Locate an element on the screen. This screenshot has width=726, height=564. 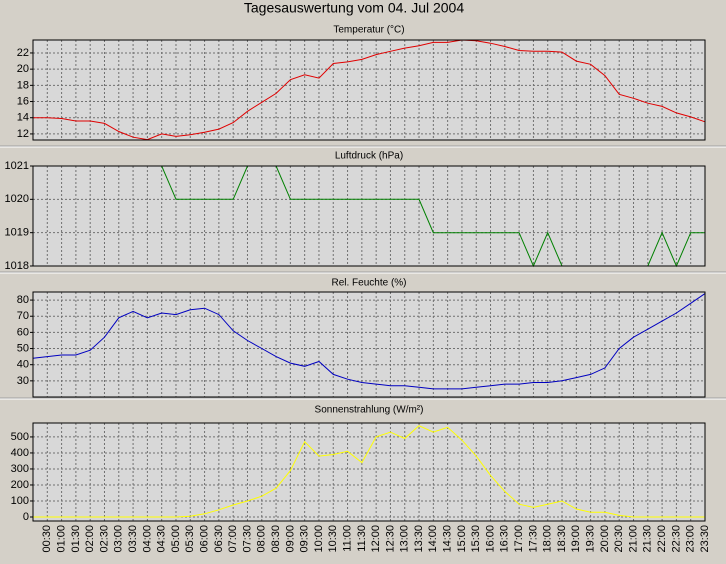
y-tick-label: 40 is located at coordinates (23, 365).